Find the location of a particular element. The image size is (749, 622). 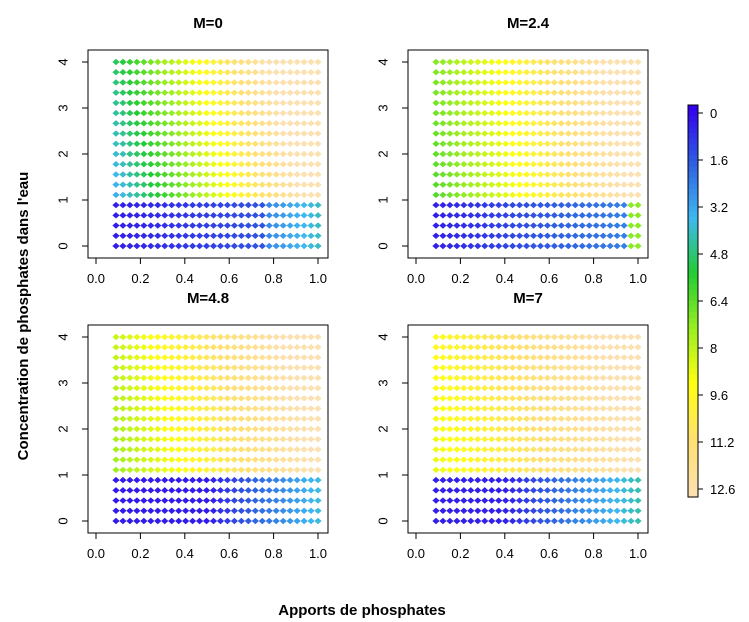

x-tick-label: 0.2 is located at coordinates (460, 553).